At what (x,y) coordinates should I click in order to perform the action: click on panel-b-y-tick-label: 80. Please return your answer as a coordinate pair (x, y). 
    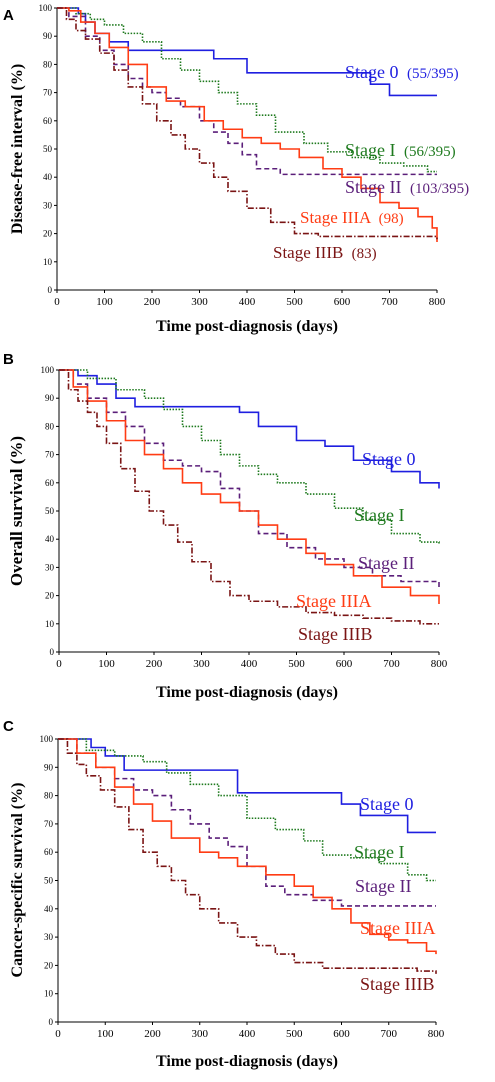
    Looking at the image, I should click on (50, 426).